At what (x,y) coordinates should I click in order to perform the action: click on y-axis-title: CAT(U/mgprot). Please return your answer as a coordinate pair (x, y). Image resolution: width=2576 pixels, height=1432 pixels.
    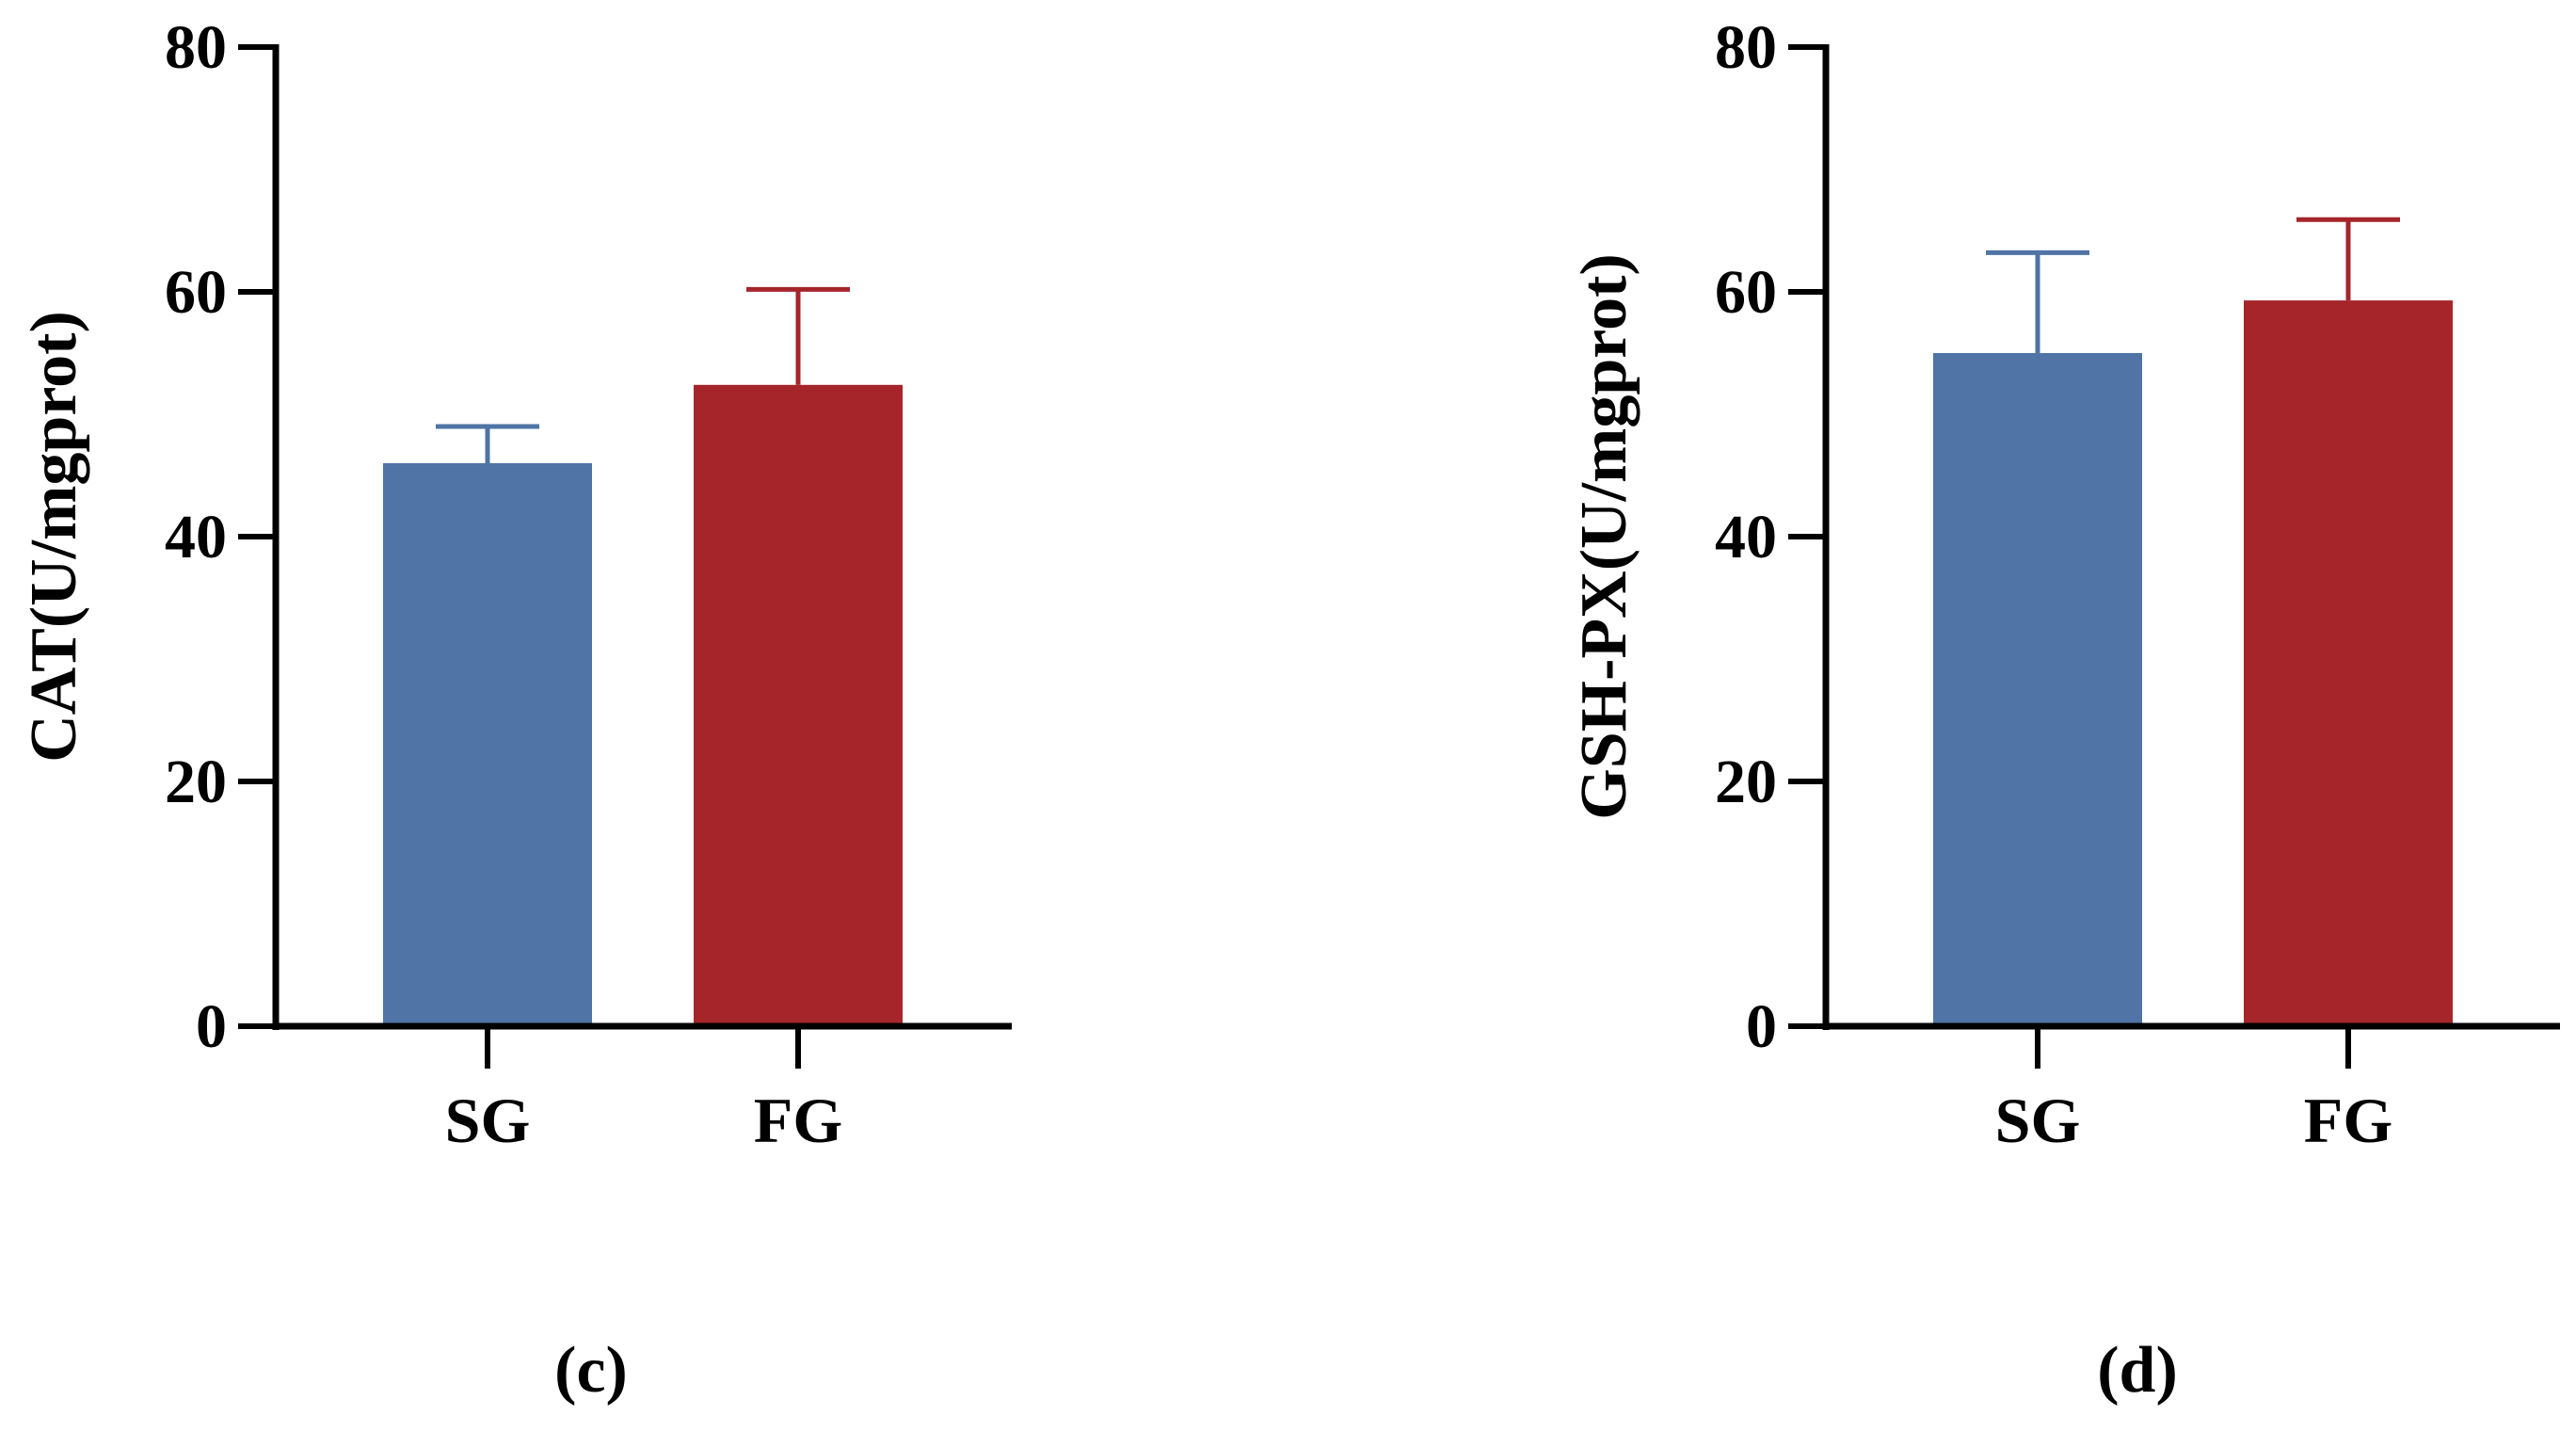
    Looking at the image, I should click on (54, 537).